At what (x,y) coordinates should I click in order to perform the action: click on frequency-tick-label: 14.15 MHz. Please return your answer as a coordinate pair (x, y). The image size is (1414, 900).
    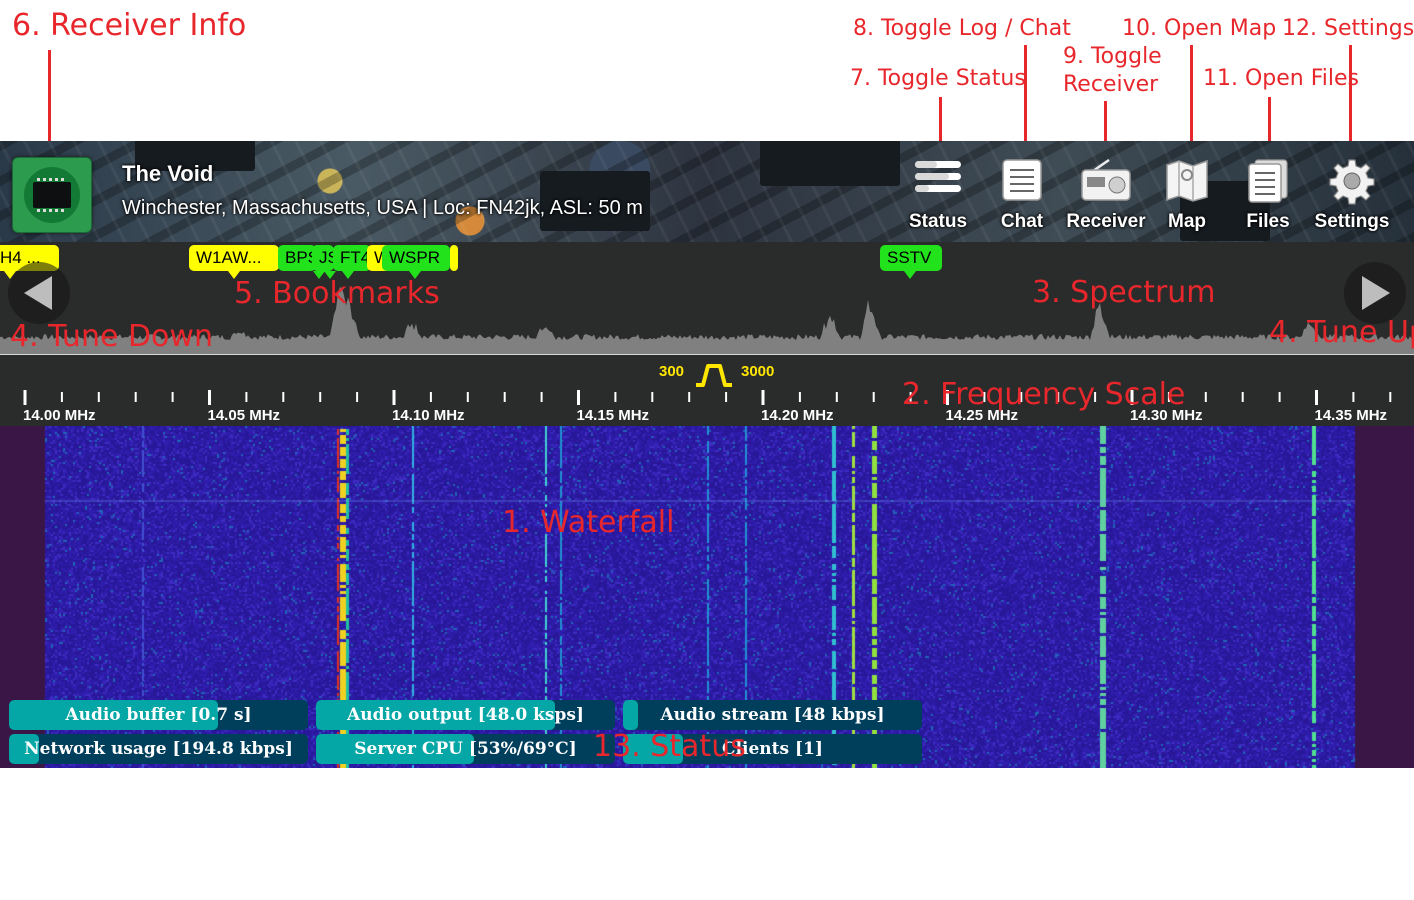
    Looking at the image, I should click on (613, 415).